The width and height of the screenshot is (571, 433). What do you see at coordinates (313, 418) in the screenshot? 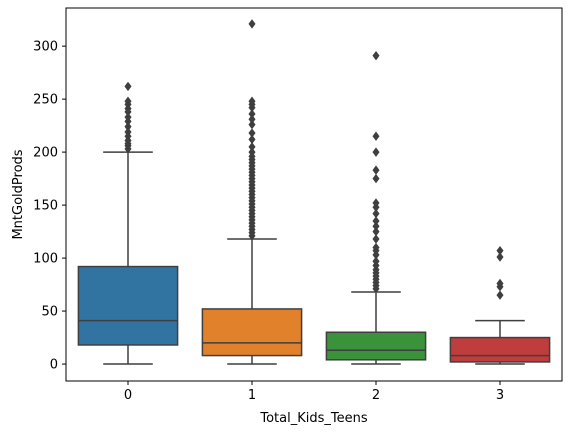
I see `x-axis-label: Total_Kids_Teens` at bounding box center [313, 418].